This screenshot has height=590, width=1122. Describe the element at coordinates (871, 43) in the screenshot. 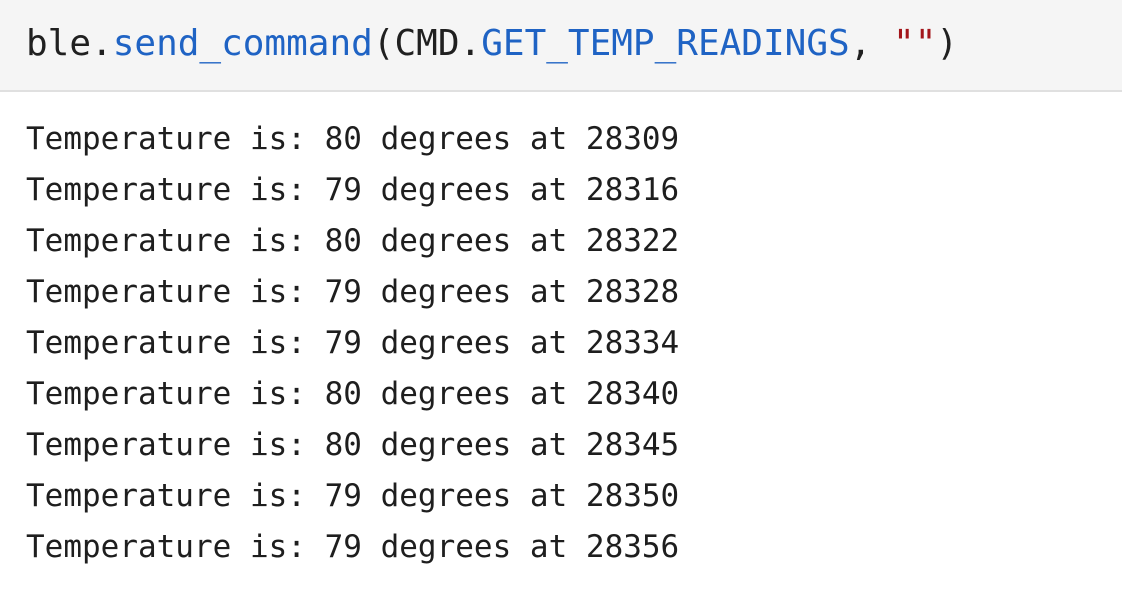

I see `code-token-comma: ,` at that location.